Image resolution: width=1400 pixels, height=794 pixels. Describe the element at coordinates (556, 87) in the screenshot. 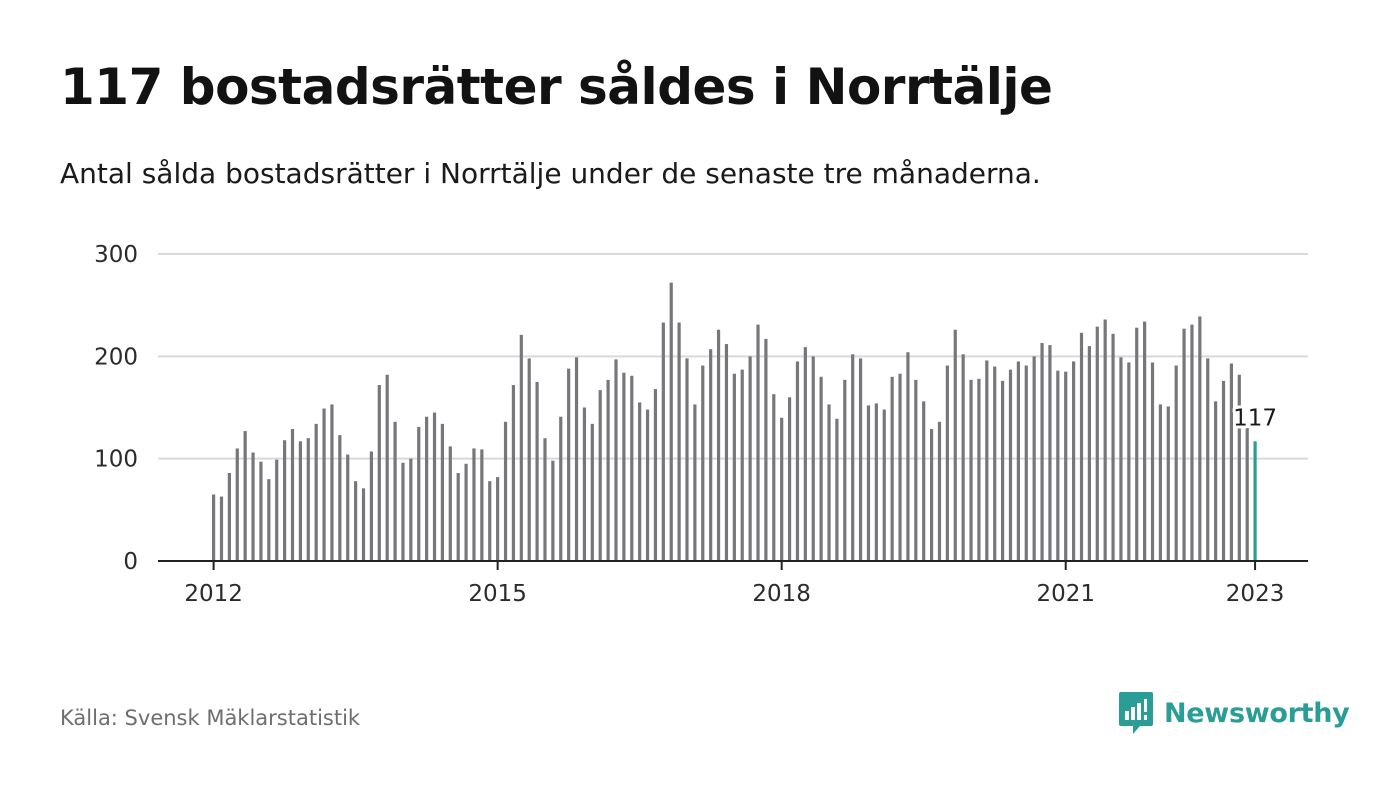

I see `chart-title: 117 bostadsrätter såldes i Norrtälje` at that location.